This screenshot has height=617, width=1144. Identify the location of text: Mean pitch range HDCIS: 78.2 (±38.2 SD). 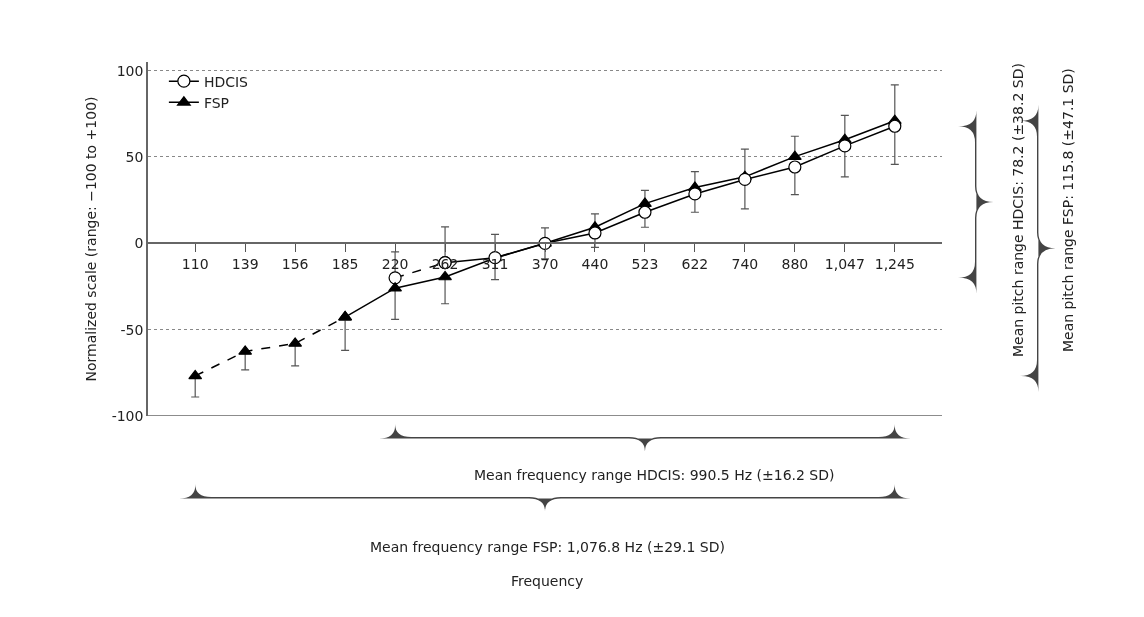
(1018, 210).